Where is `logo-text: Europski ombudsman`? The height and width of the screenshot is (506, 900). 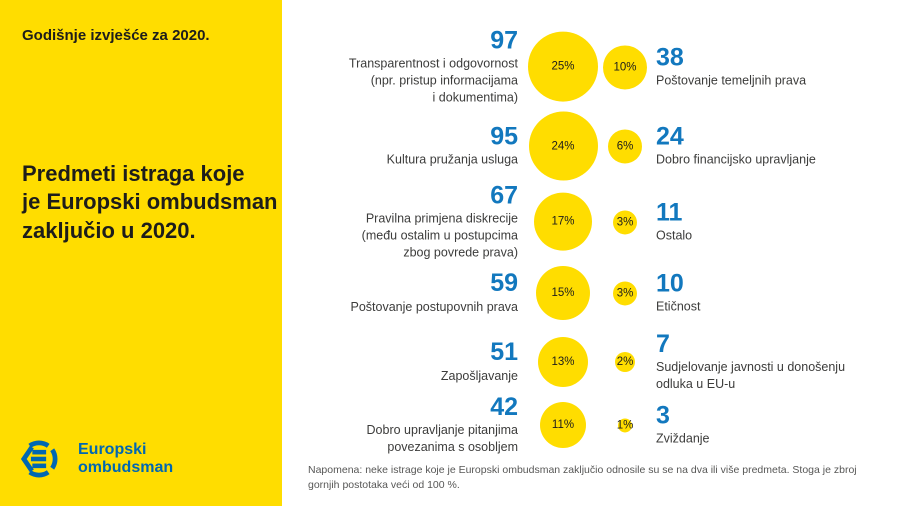
logo-text: Europski ombudsman is located at coordinates (126, 458).